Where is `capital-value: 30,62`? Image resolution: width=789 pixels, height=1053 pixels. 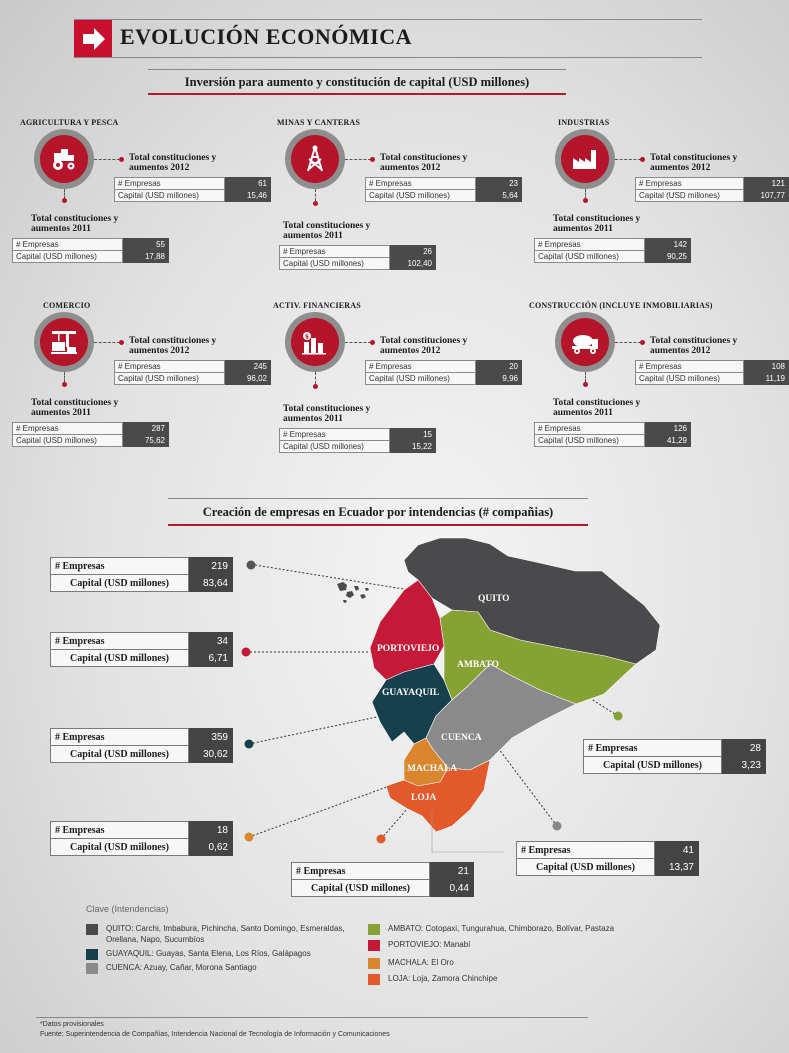 capital-value: 30,62 is located at coordinates (210, 754).